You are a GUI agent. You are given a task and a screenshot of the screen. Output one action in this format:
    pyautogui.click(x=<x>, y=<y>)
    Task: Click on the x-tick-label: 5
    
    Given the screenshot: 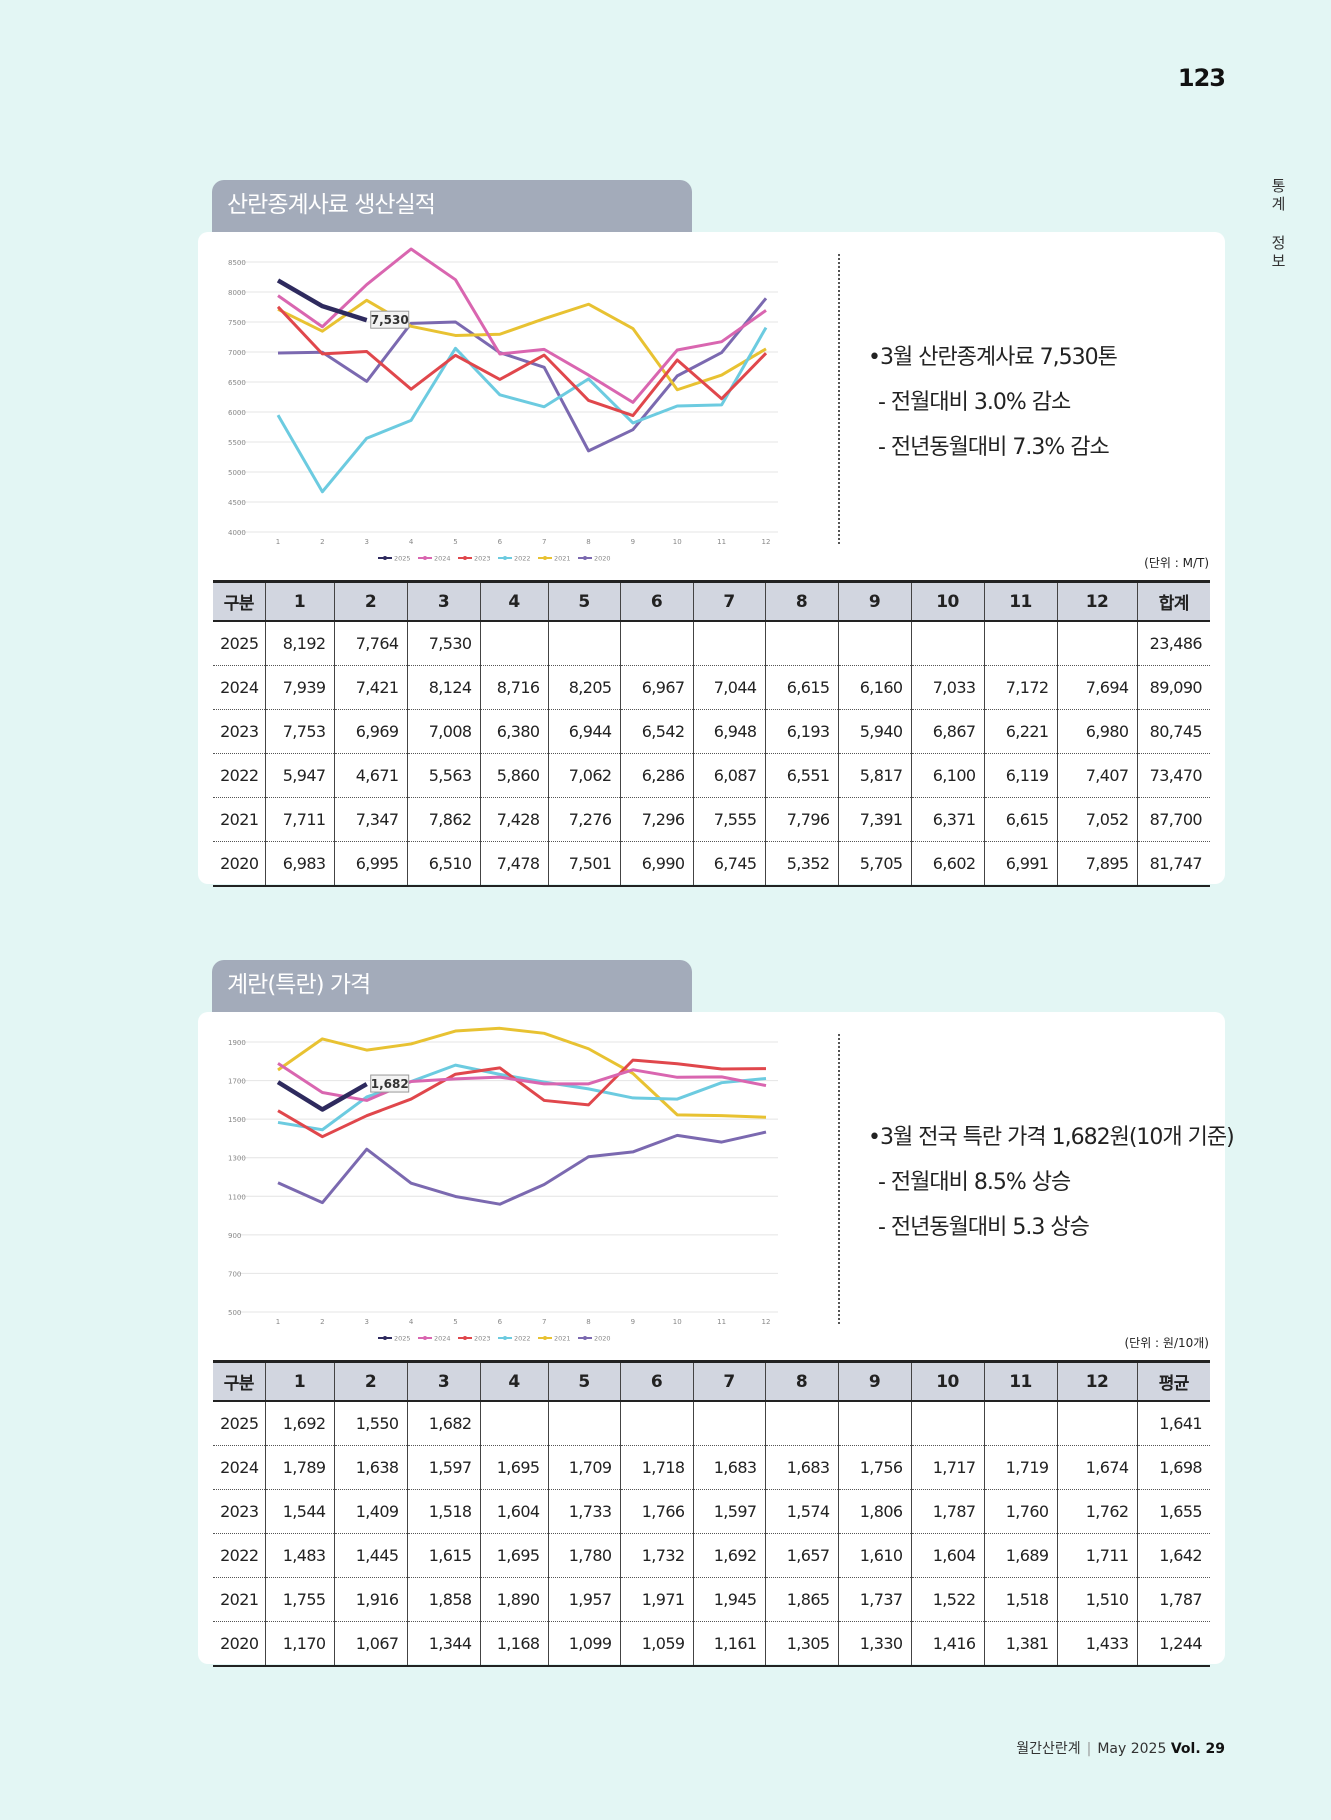 What is the action you would take?
    pyautogui.click(x=455, y=1322)
    